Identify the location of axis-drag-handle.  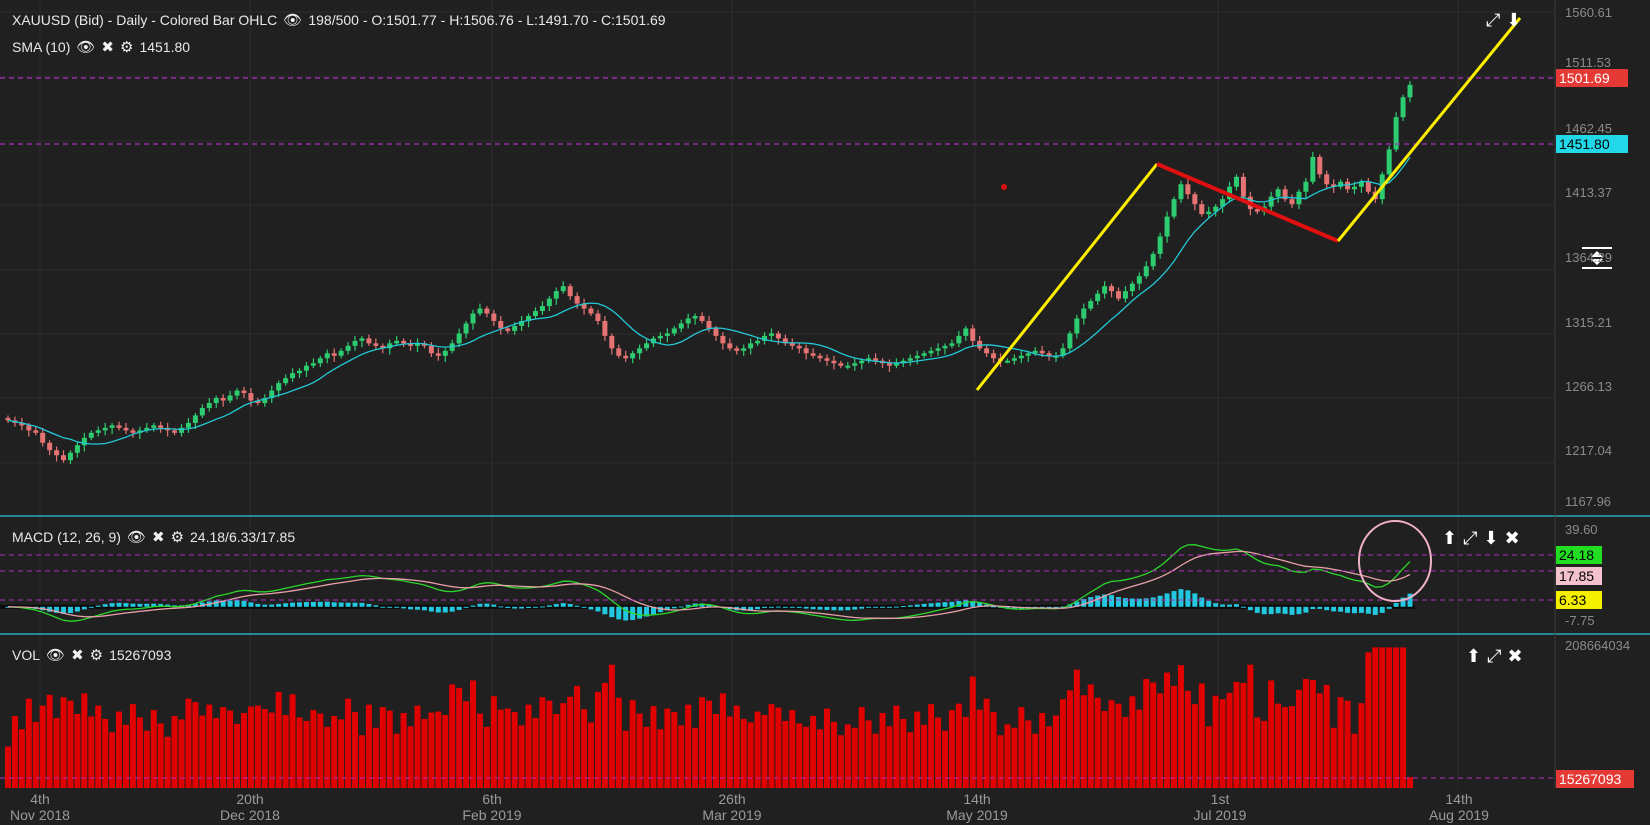
(1597, 258).